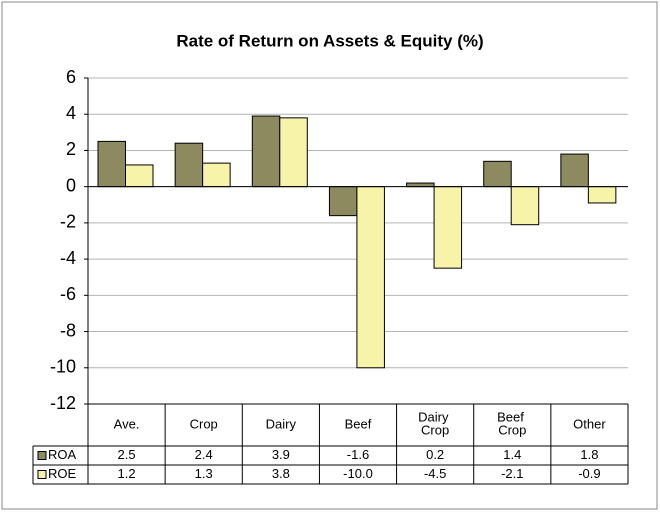 The width and height of the screenshot is (660, 513). I want to click on data-label: 0.2, so click(435, 454).